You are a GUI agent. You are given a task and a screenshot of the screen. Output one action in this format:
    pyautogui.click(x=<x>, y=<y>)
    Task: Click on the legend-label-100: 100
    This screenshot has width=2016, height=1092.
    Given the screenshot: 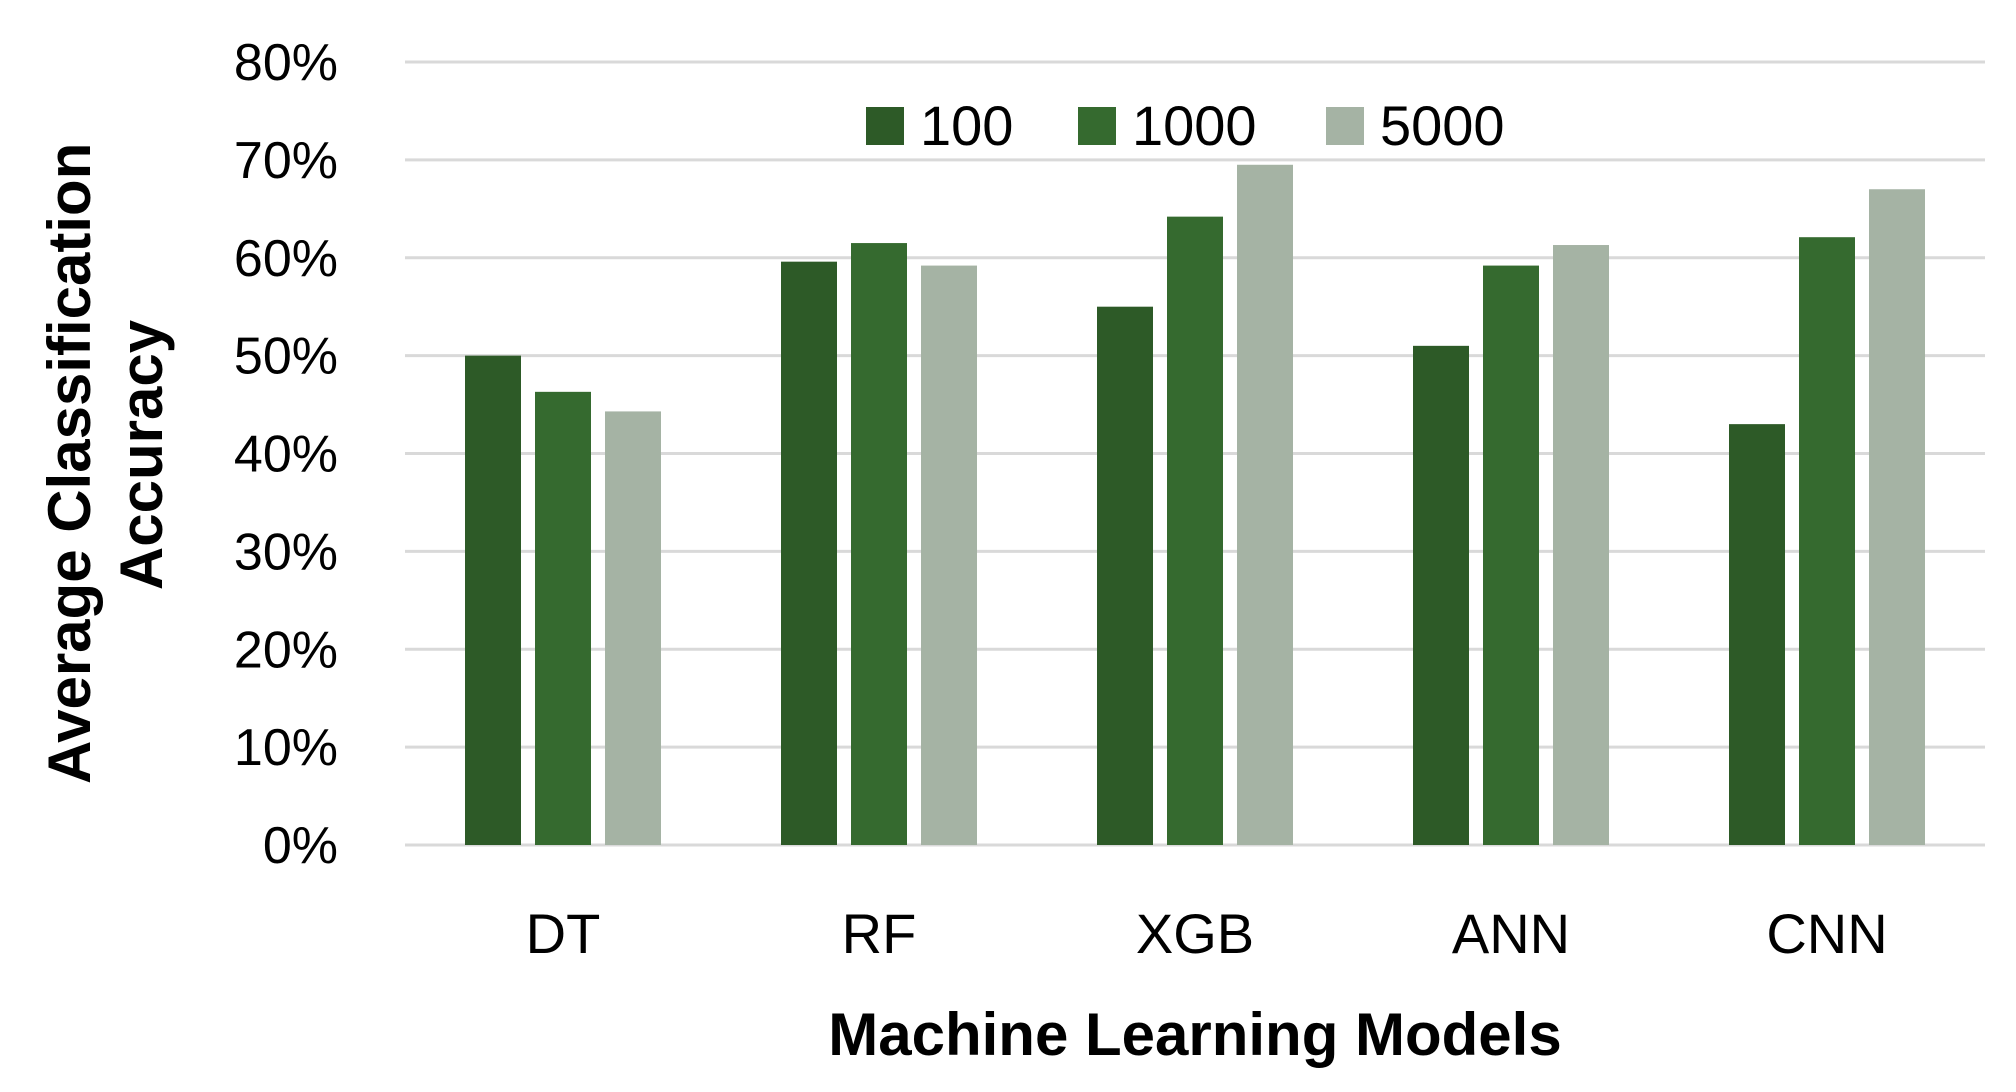 What is the action you would take?
    pyautogui.click(x=966, y=125)
    